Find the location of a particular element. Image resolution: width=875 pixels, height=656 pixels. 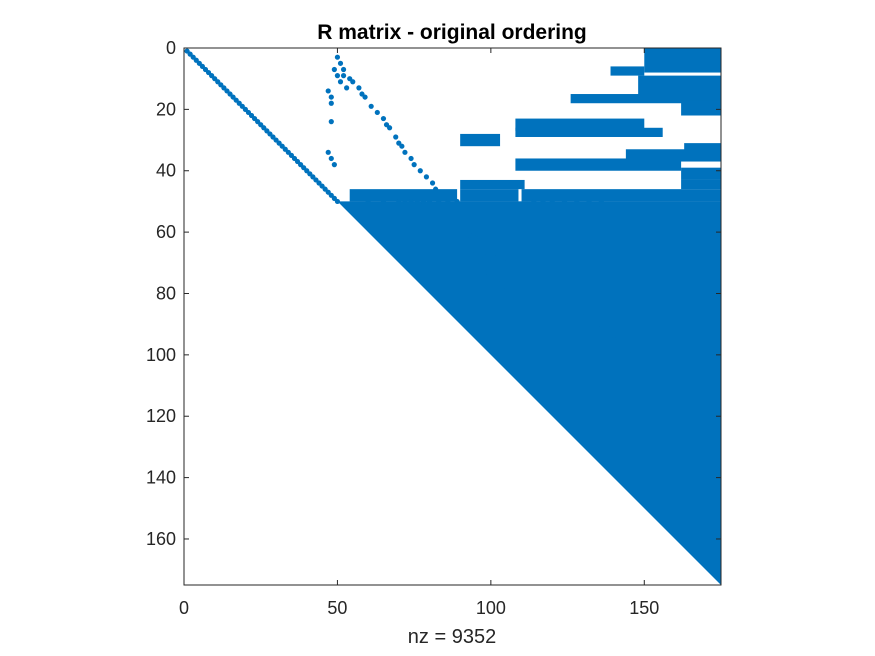

x-tick-label: 50 is located at coordinates (337, 608).